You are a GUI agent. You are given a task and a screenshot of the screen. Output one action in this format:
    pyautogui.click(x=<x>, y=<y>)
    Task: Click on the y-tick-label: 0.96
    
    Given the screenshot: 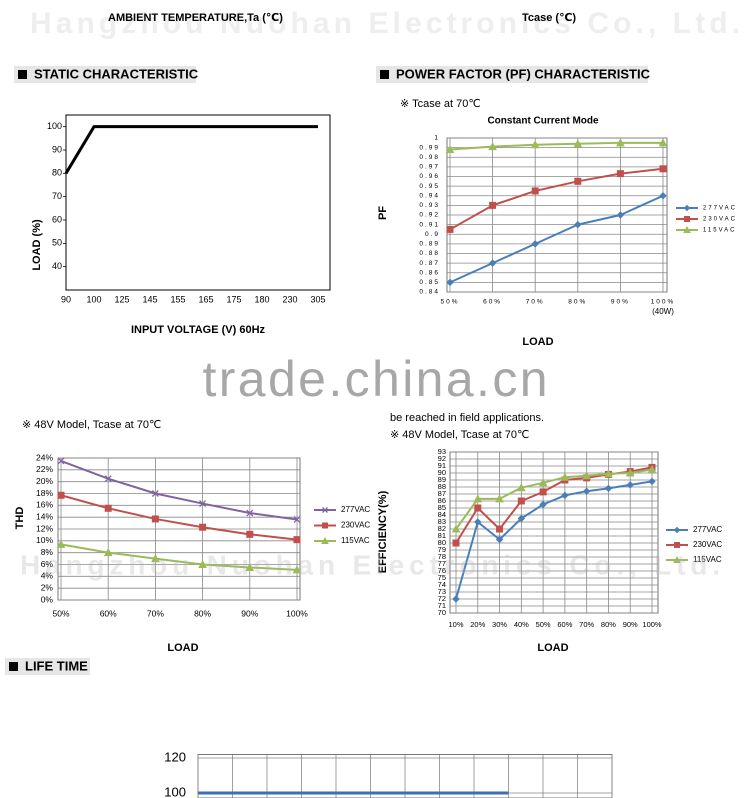 What is the action you would take?
    pyautogui.click(x=429, y=176)
    